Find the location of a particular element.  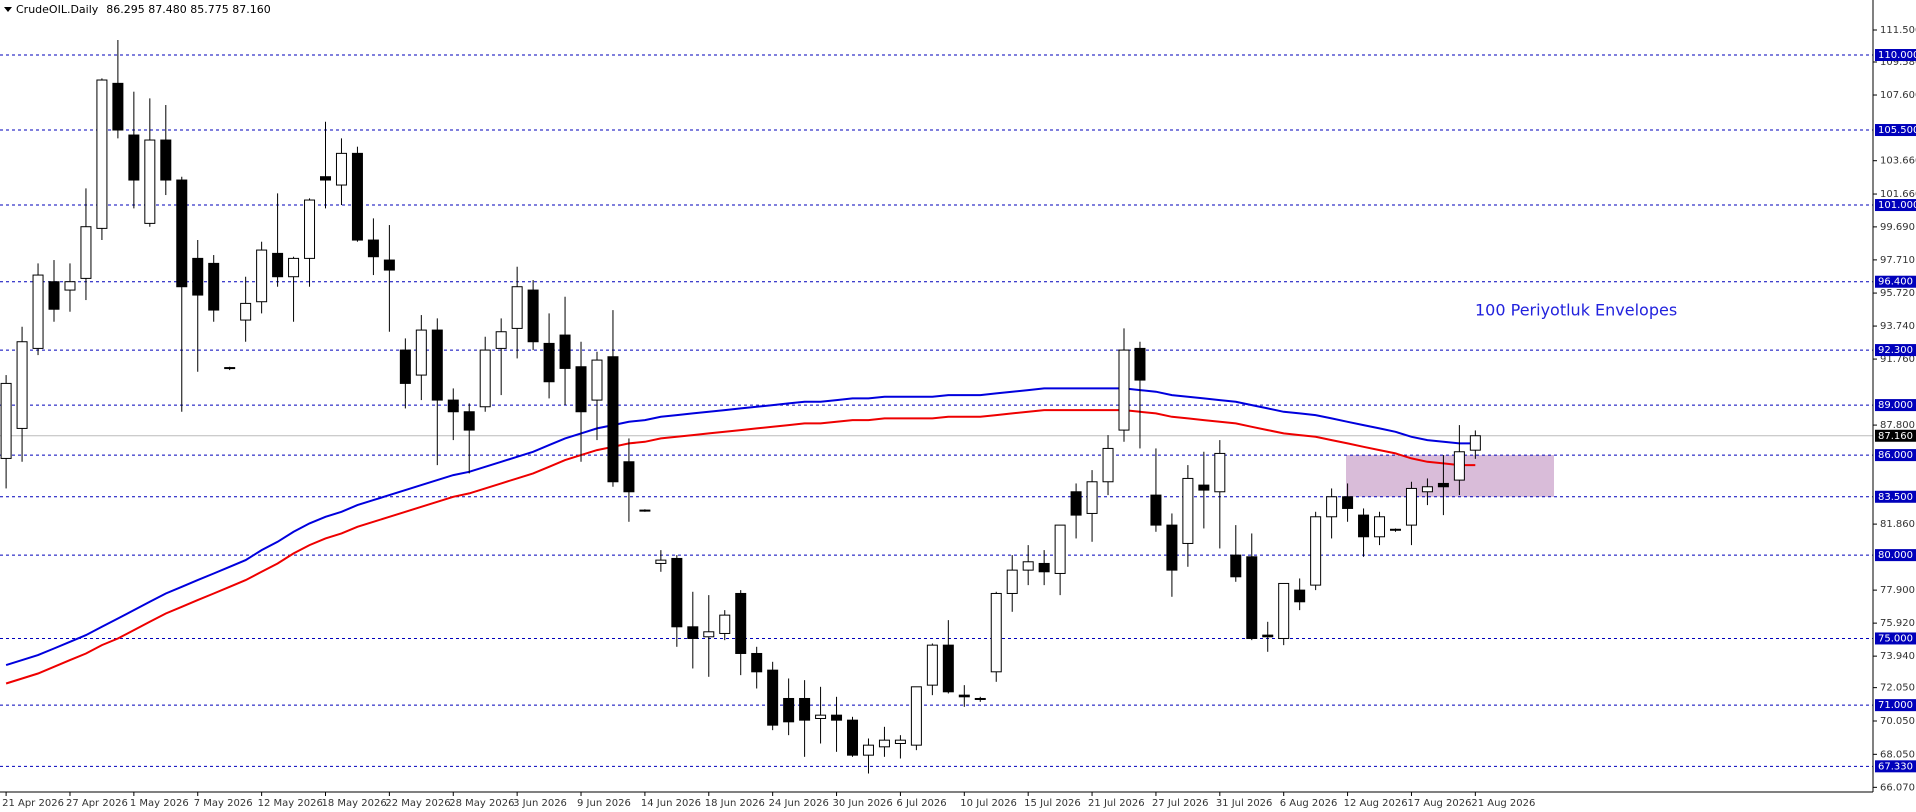

x-tick-label: 17 Aug 2026 is located at coordinates (1439, 803).